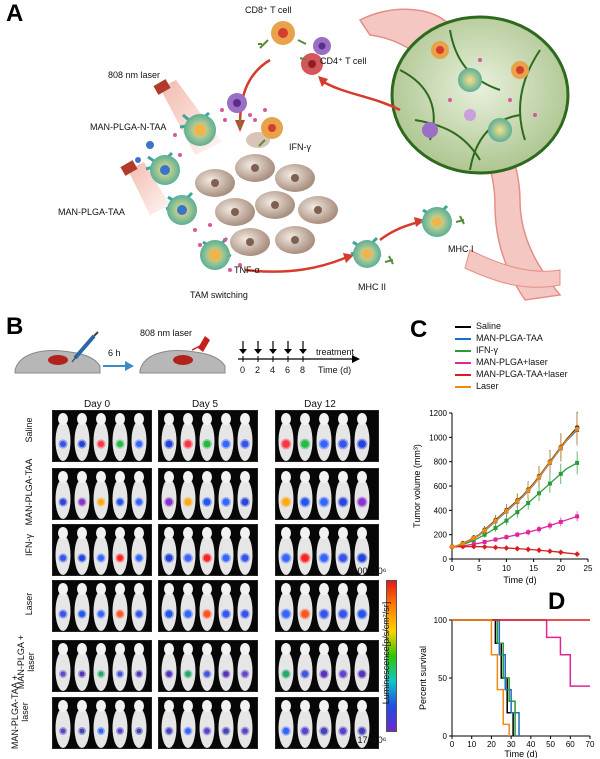  What do you see at coordinates (134, 75) in the screenshot?
I see `label-808-laser-a: 808 nm laser` at bounding box center [134, 75].